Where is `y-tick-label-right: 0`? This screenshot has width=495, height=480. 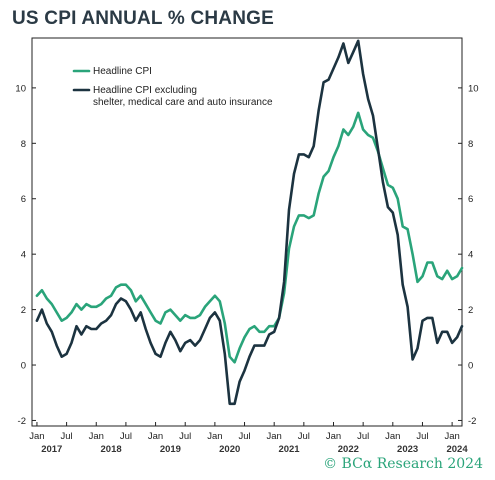
y-tick-label-right: 0 is located at coordinates (470, 366).